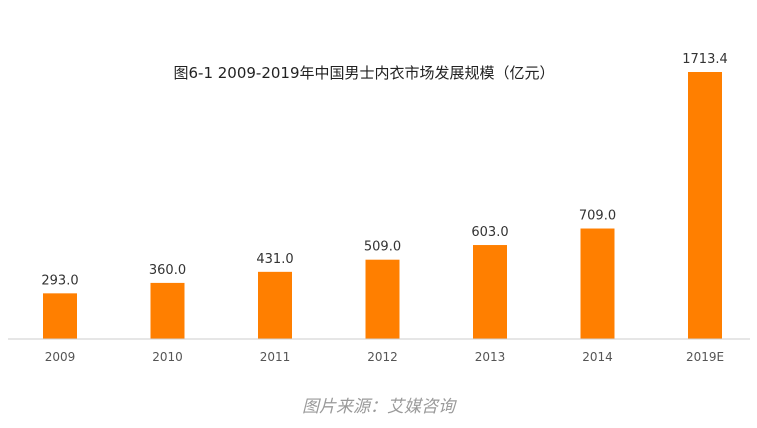 This screenshot has width=757, height=428. What do you see at coordinates (490, 292) in the screenshot?
I see `bar-2013` at bounding box center [490, 292].